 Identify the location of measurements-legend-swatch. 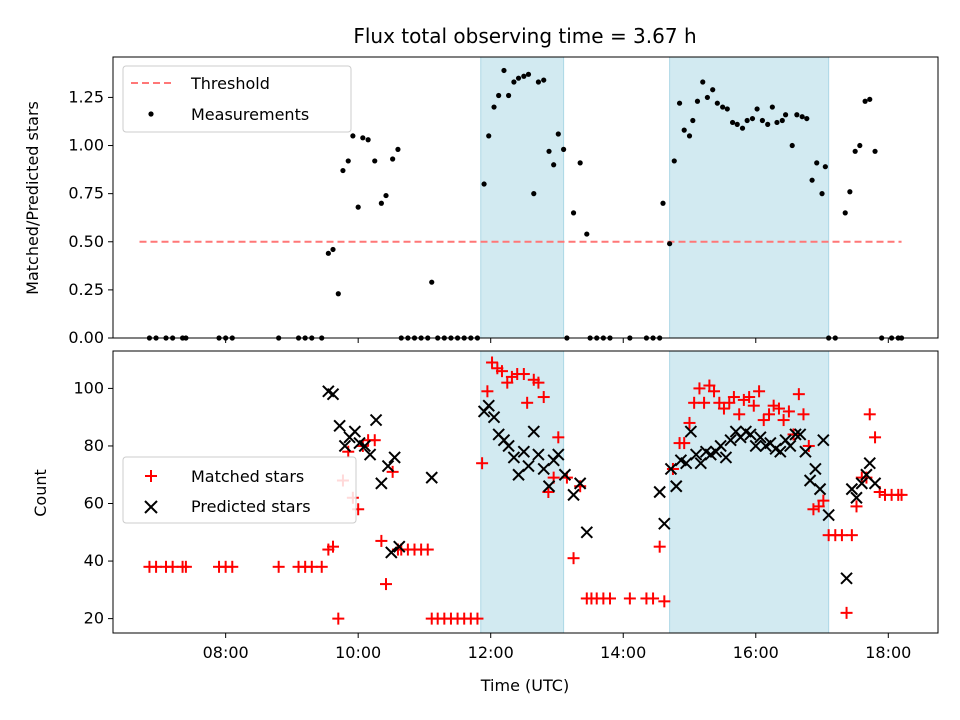
(151, 114).